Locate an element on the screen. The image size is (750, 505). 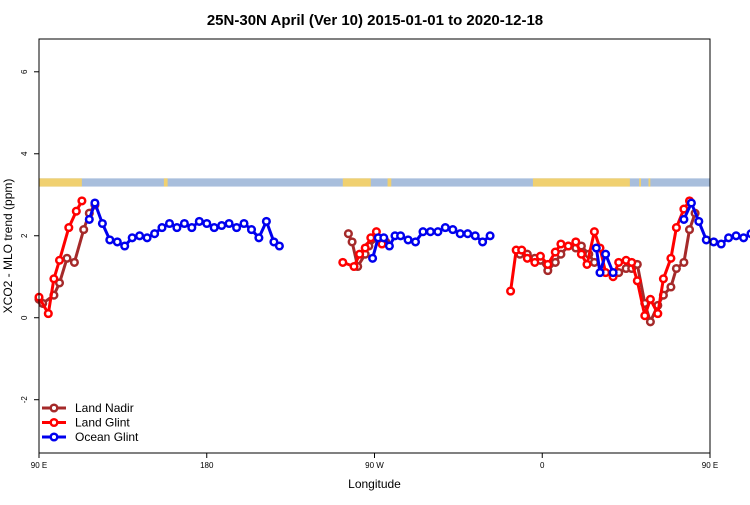
x-axis-label: Longitude is located at coordinates (374, 484).